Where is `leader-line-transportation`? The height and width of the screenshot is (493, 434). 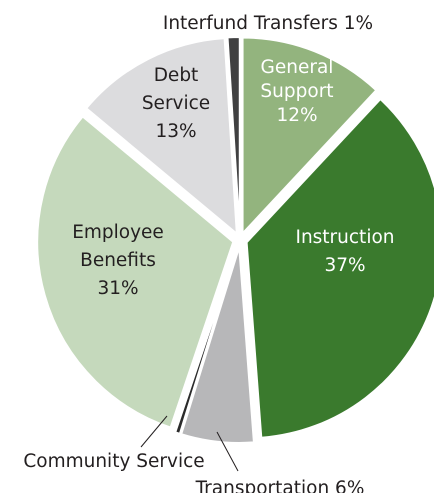
leader-line-transportation is located at coordinates (227, 451).